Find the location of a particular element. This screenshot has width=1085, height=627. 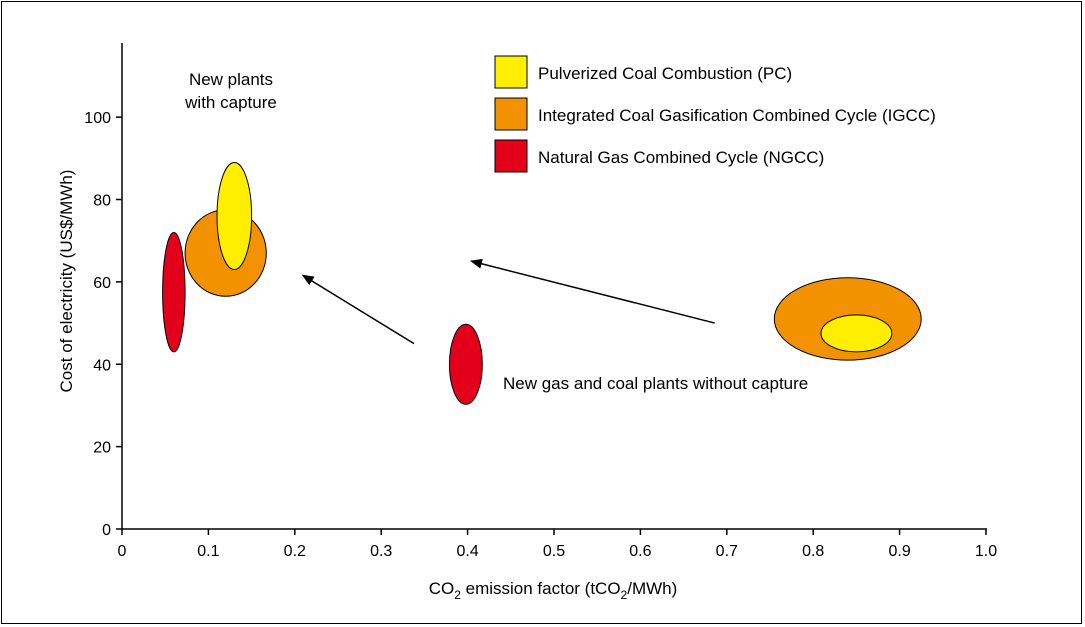

arrows-layer is located at coordinates (508, 301).